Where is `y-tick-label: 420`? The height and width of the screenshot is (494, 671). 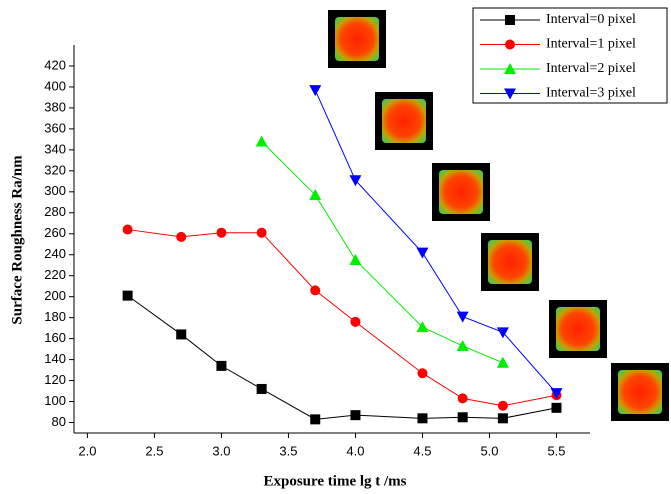 y-tick-label: 420 is located at coordinates (55, 64).